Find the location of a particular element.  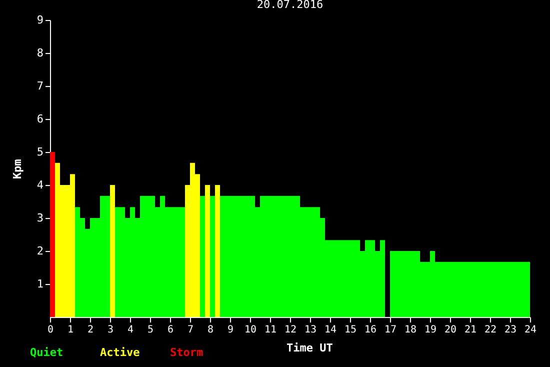

y-tick-label: 4 is located at coordinates (40, 185).